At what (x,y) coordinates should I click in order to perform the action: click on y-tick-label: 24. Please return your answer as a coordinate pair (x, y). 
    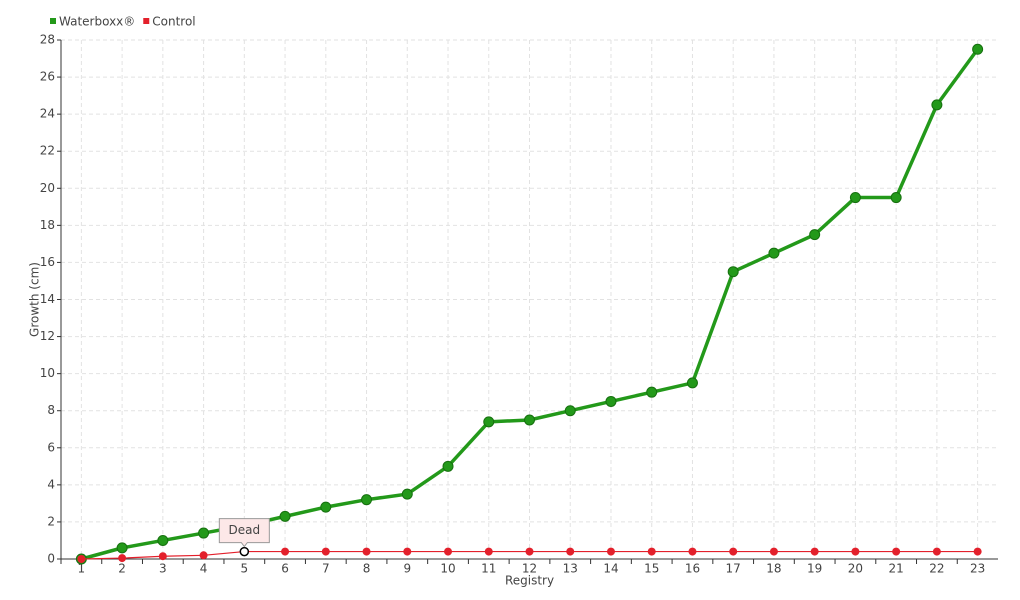
    Looking at the image, I should click on (47, 114).